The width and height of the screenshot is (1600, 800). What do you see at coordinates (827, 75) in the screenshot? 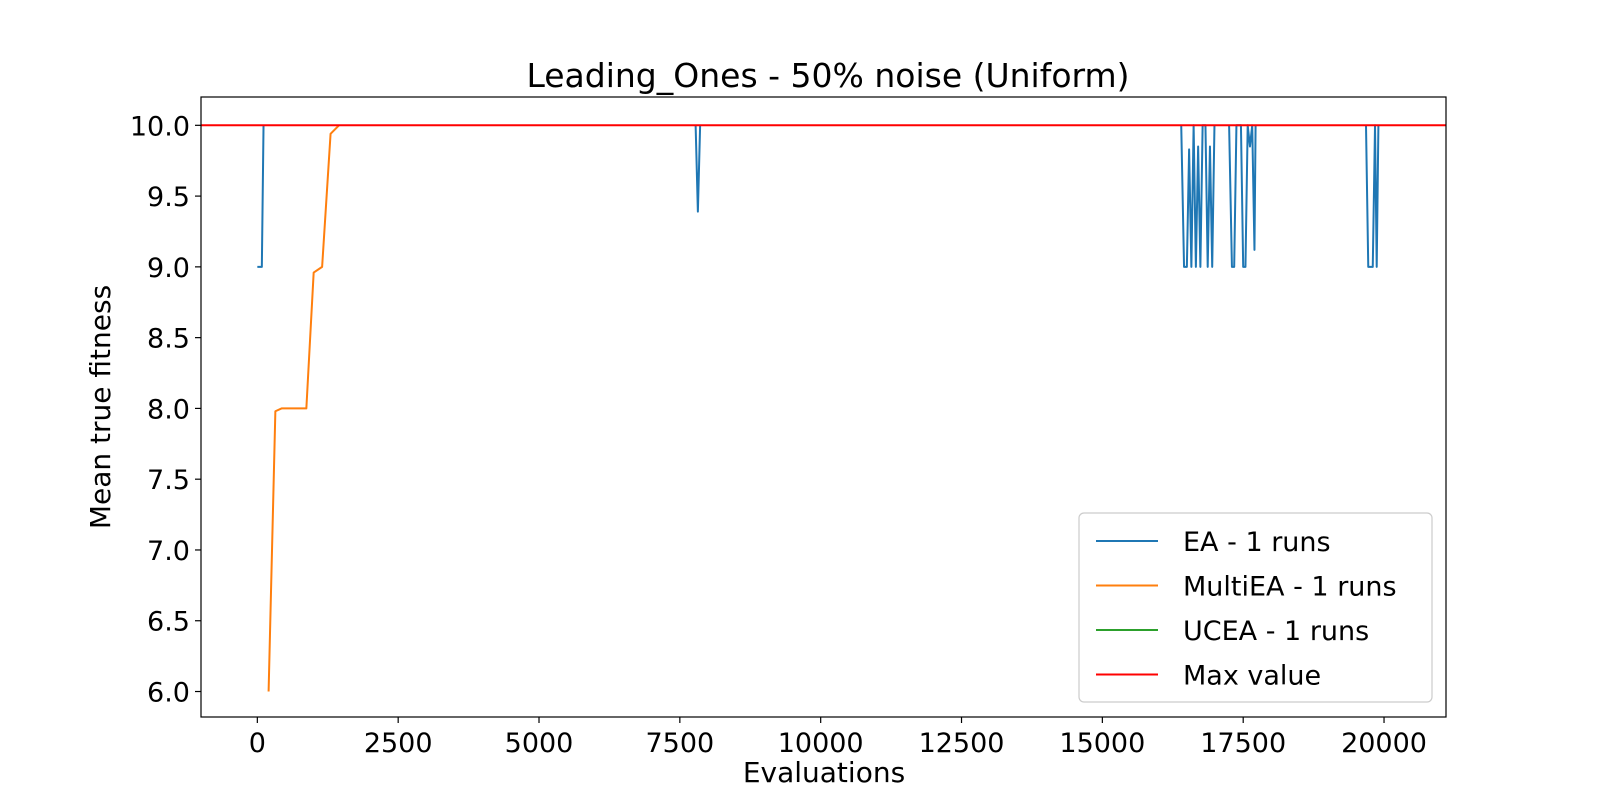
I see `chart-title: Leading_Ones - 50% noise (Uniform)` at bounding box center [827, 75].